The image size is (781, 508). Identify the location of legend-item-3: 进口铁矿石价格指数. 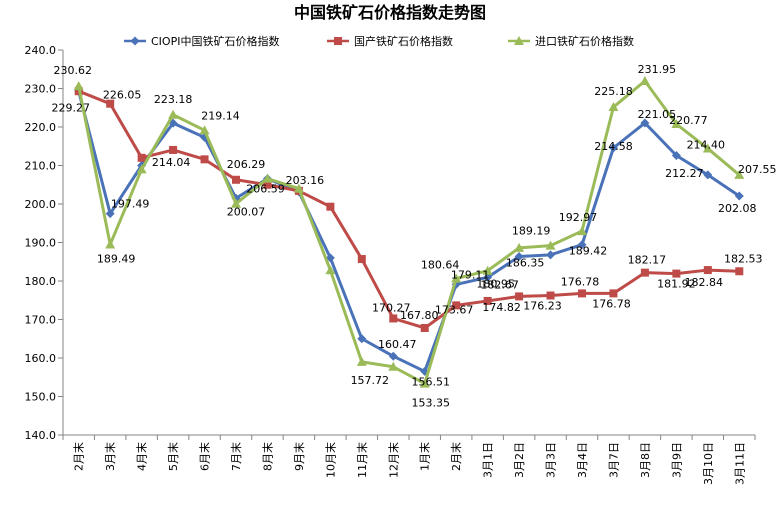
(571, 41).